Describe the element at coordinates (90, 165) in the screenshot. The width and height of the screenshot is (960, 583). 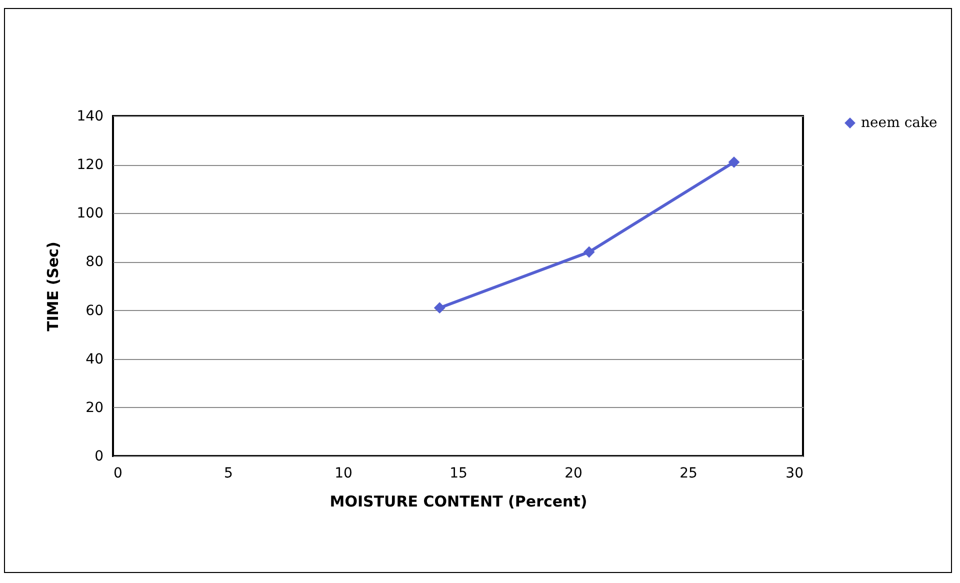
I see `y-tick-label: 120` at that location.